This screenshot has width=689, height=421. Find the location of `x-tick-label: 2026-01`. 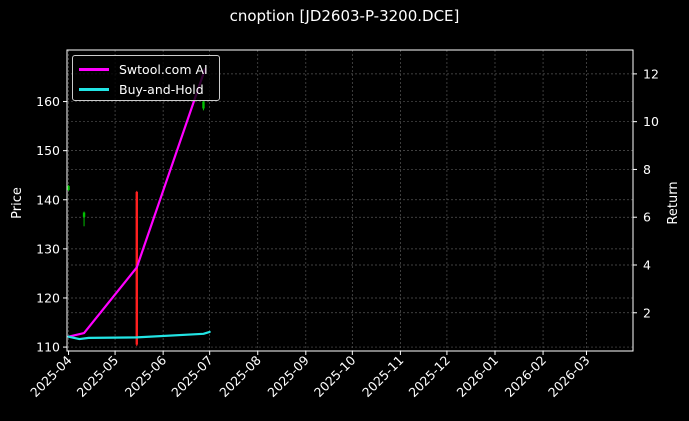

x-tick-label: 2026-01 is located at coordinates (478, 377).